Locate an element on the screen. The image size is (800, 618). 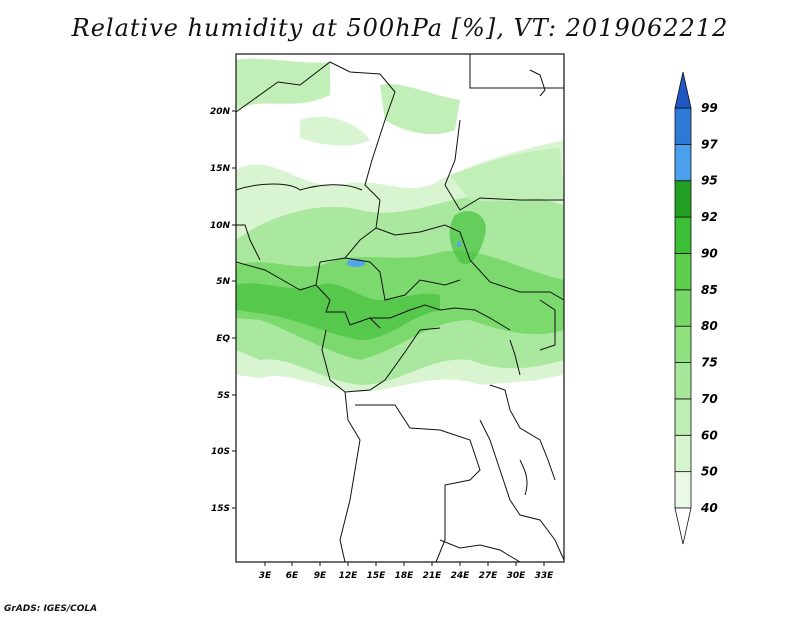
colorbar-label: 50 is located at coordinates (709, 472).